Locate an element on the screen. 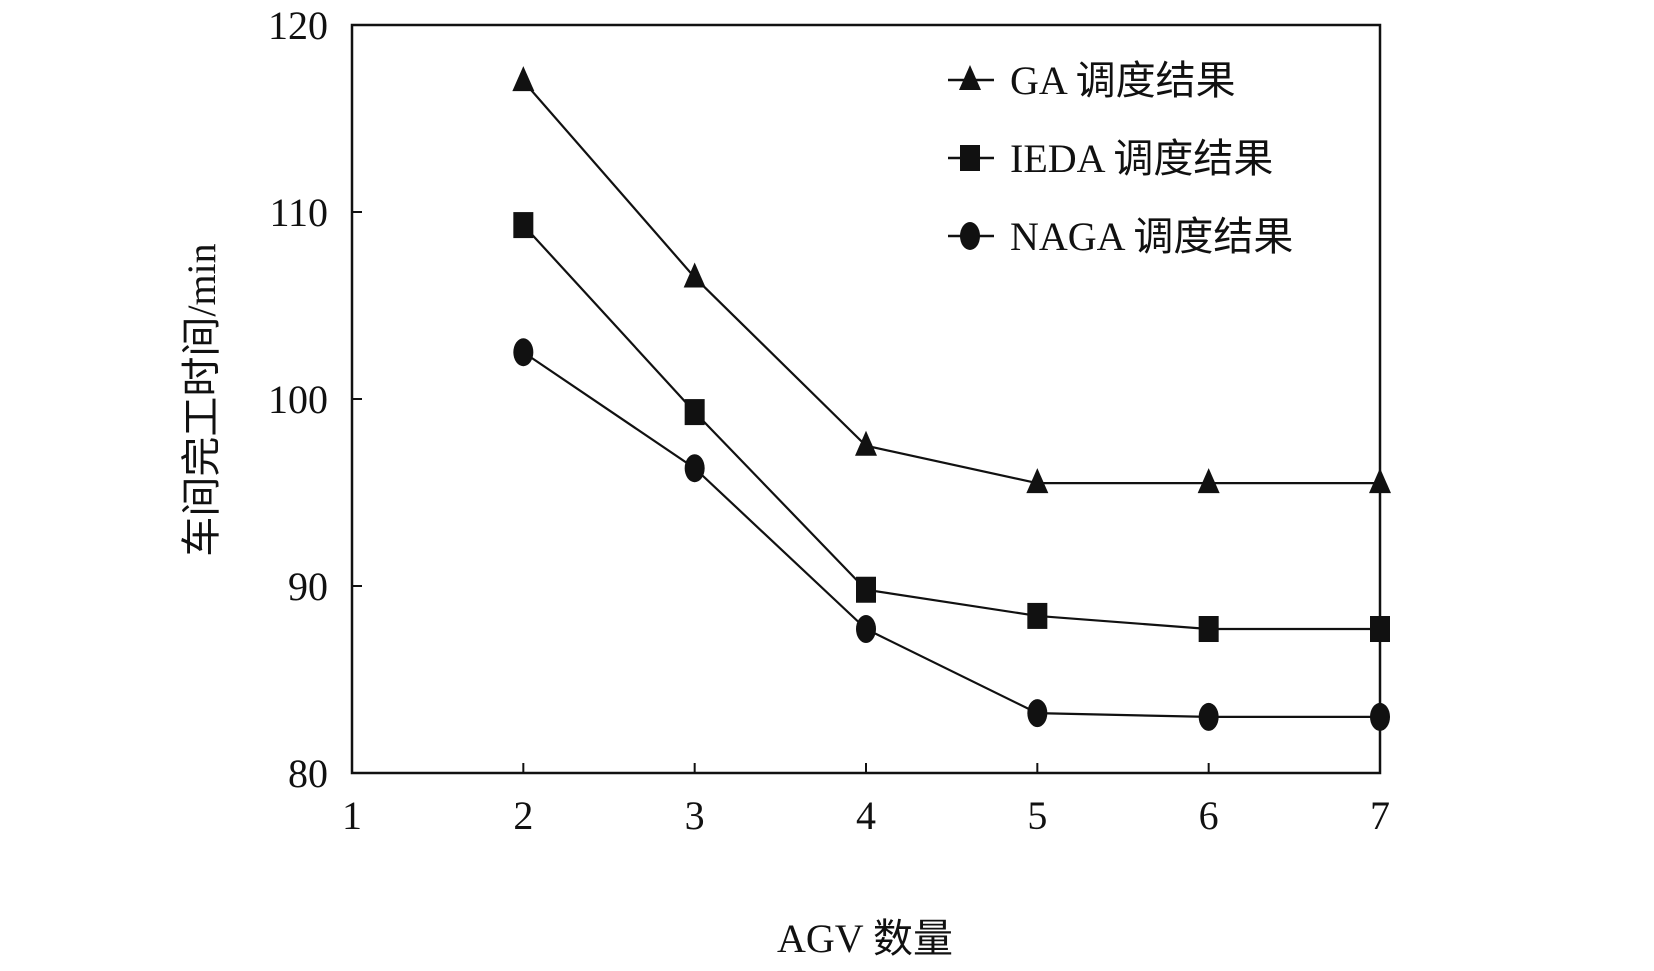 The width and height of the screenshot is (1654, 971). y-tick-label: 110 is located at coordinates (298, 212).